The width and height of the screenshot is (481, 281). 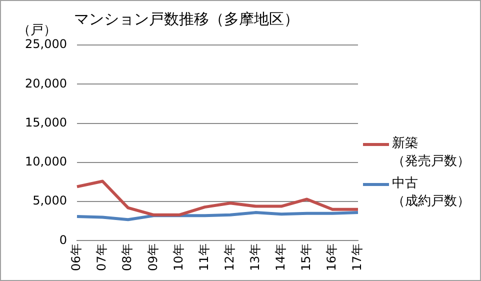 What do you see at coordinates (203, 258) in the screenshot?
I see `x-tick-label: 11年` at bounding box center [203, 258].